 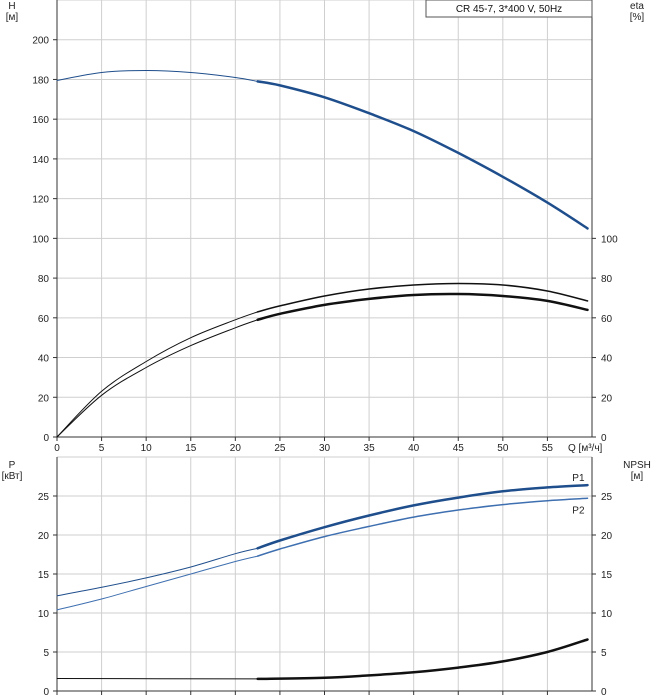 I want to click on right-tick-label: 25, so click(x=607, y=497).